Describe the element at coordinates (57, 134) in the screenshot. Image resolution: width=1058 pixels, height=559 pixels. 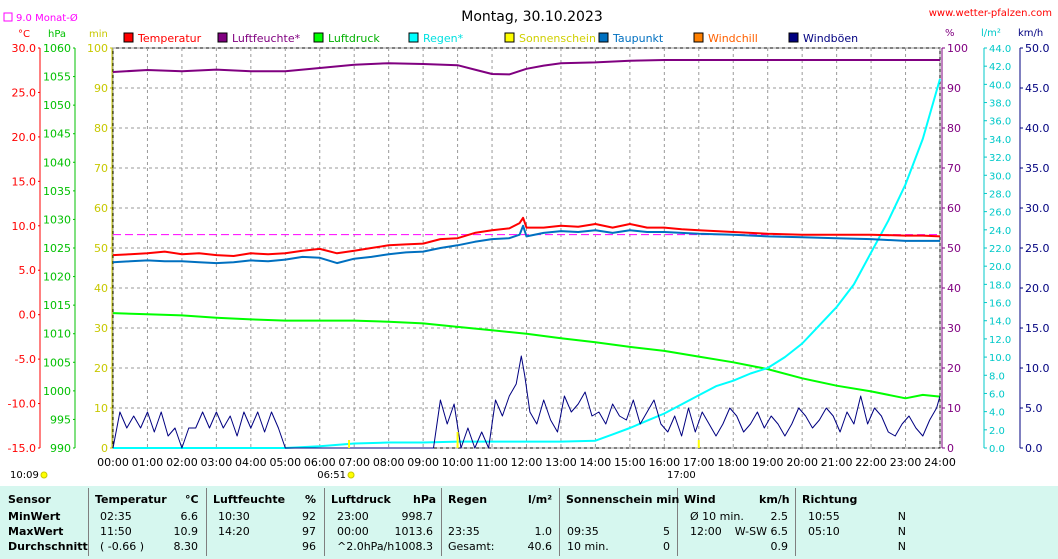
I see `pressure-axis-tick-label: 1045` at that location.